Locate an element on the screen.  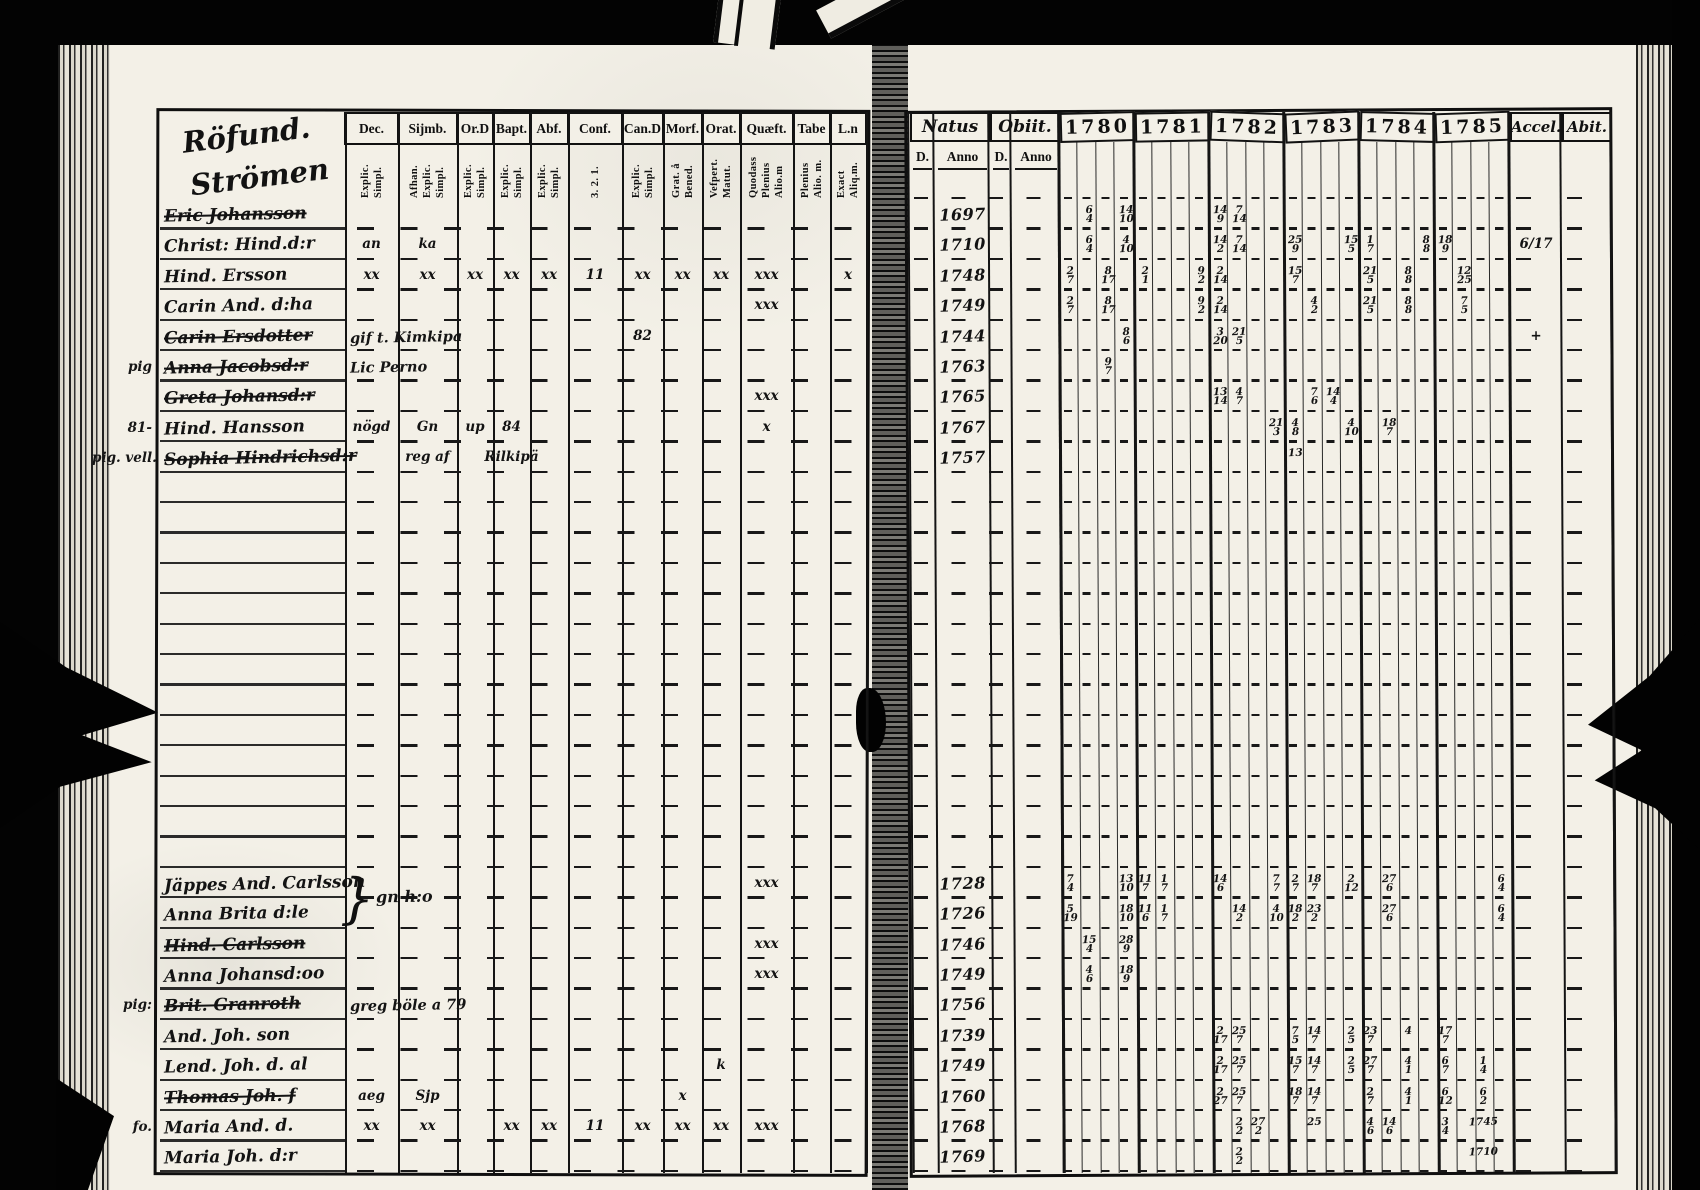
natus-year-value: 1767 is located at coordinates (962, 427).